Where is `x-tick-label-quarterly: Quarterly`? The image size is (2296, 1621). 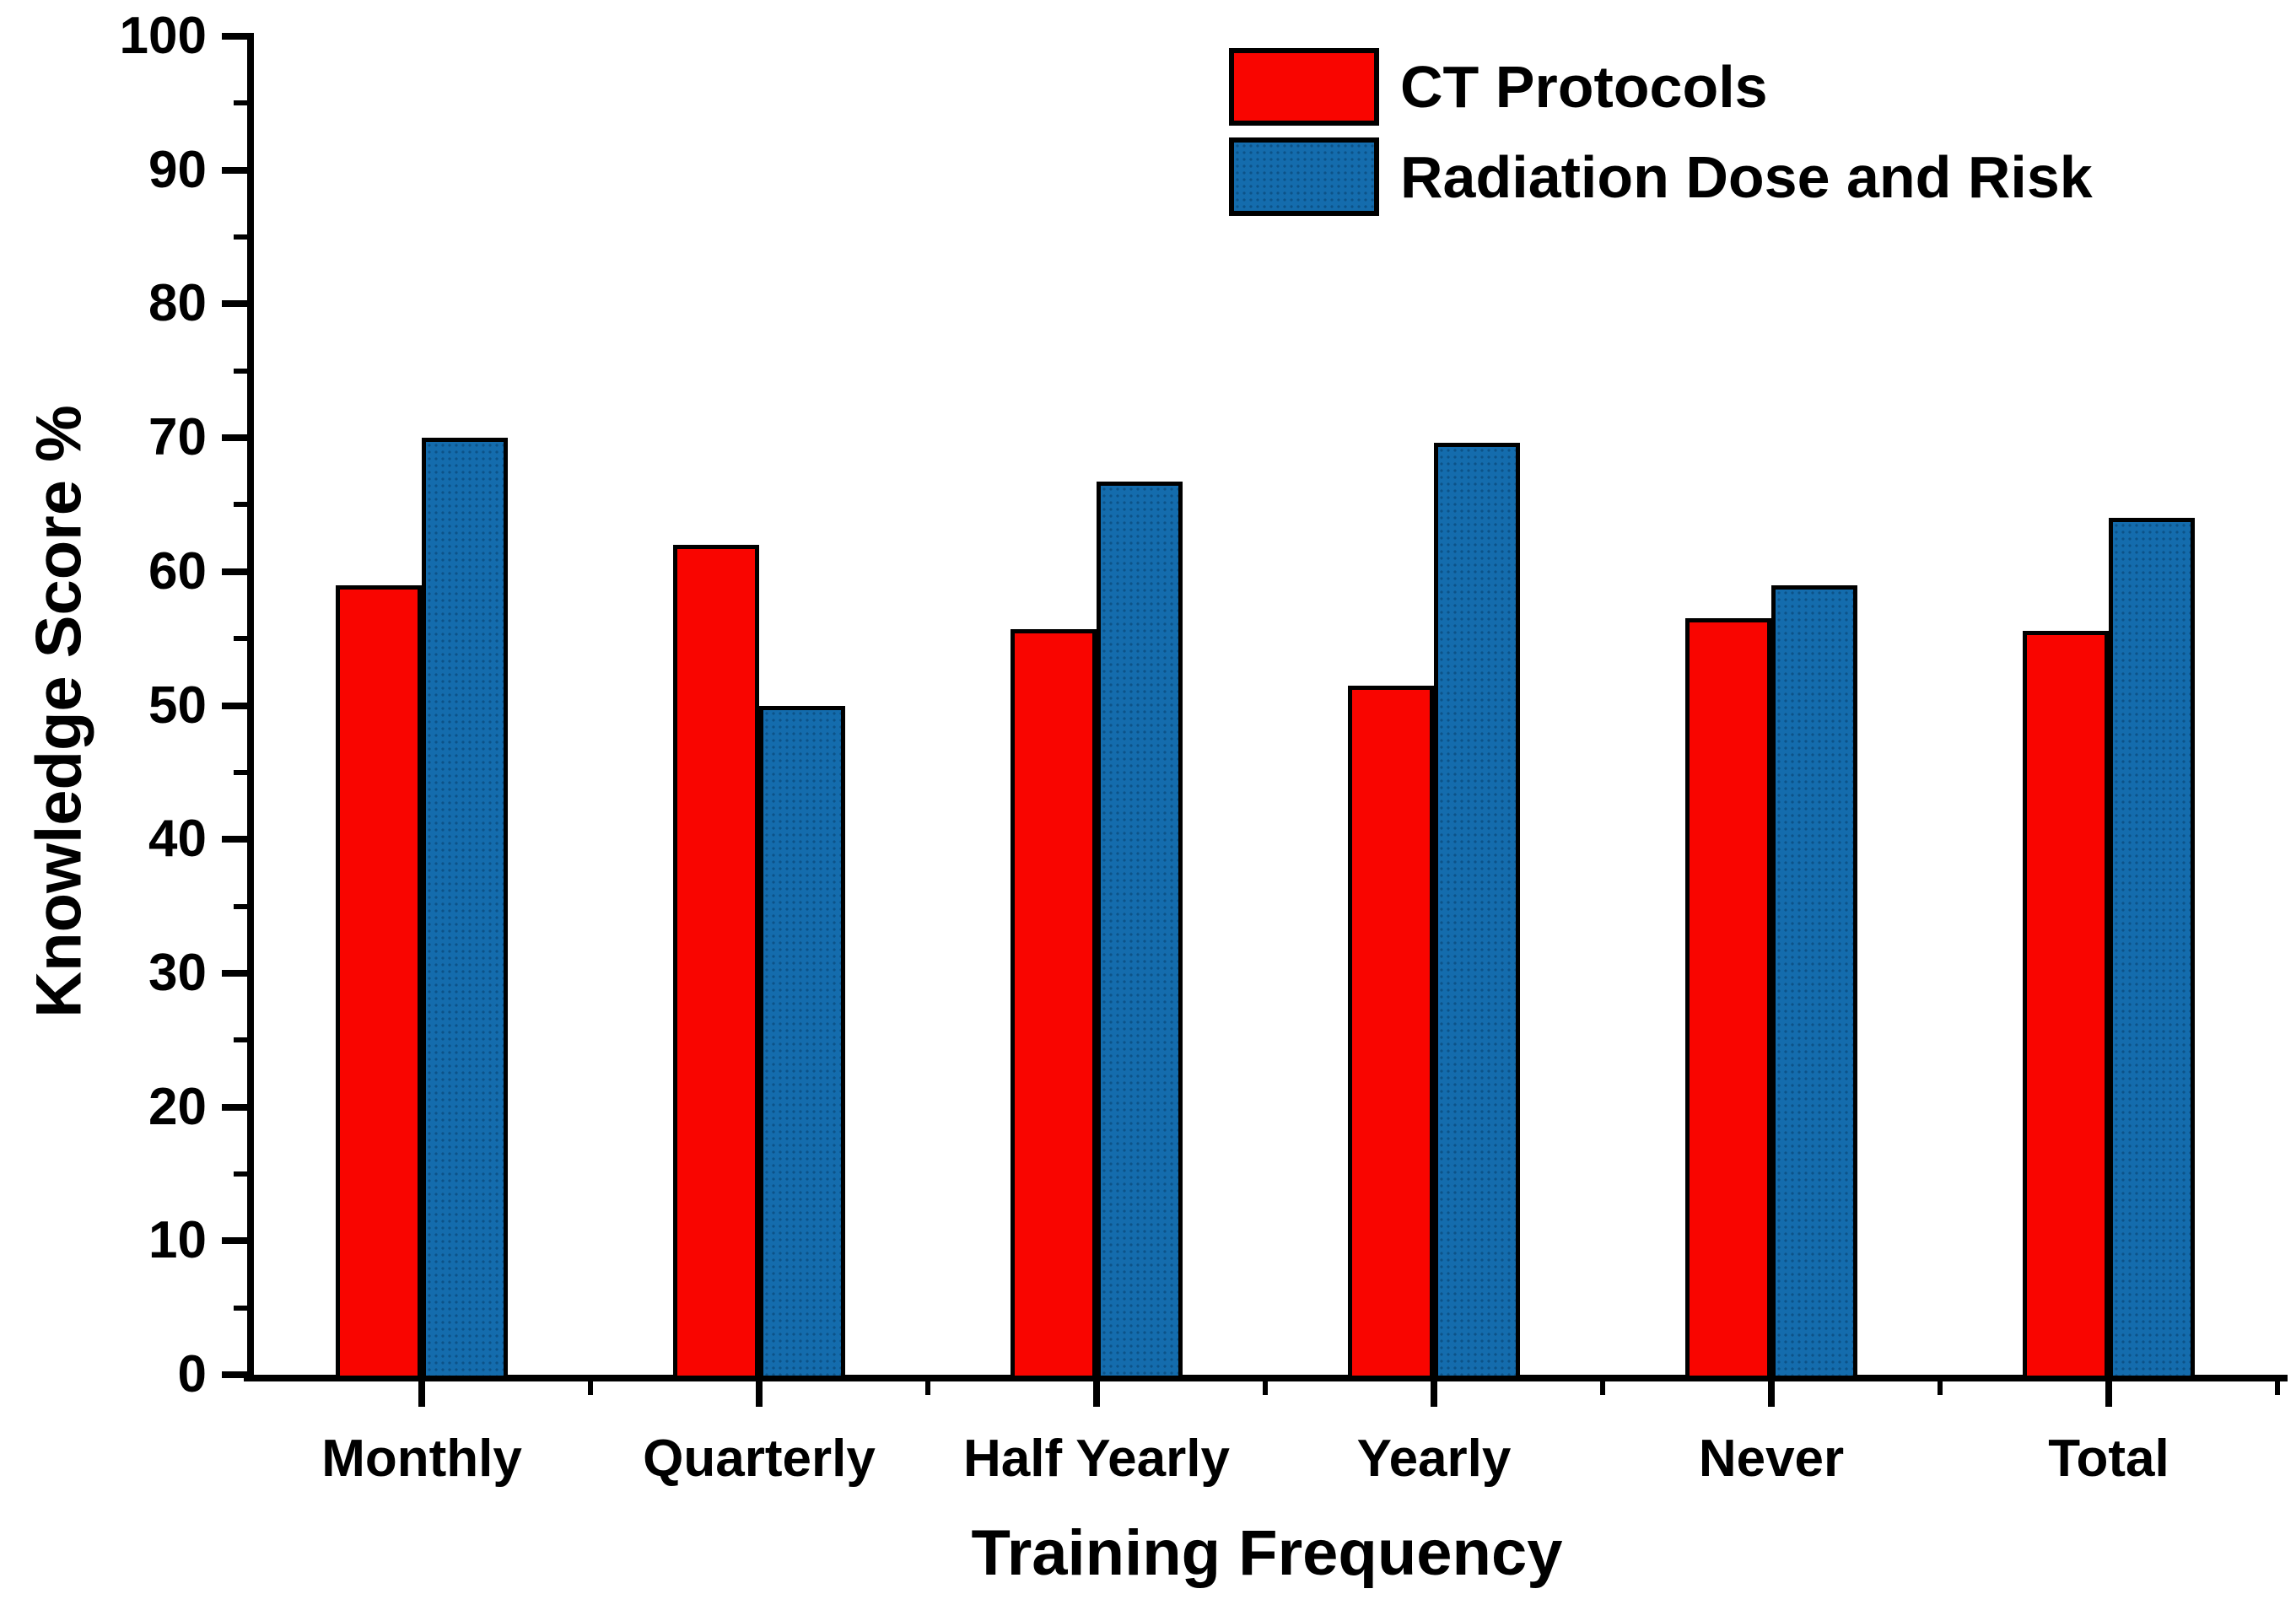 x-tick-label-quarterly: Quarterly is located at coordinates (759, 1459).